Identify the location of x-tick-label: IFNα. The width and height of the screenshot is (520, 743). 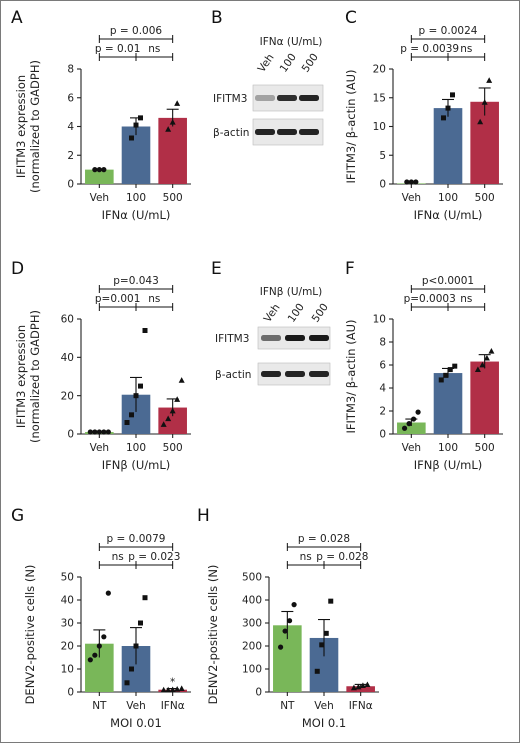
(173, 706).